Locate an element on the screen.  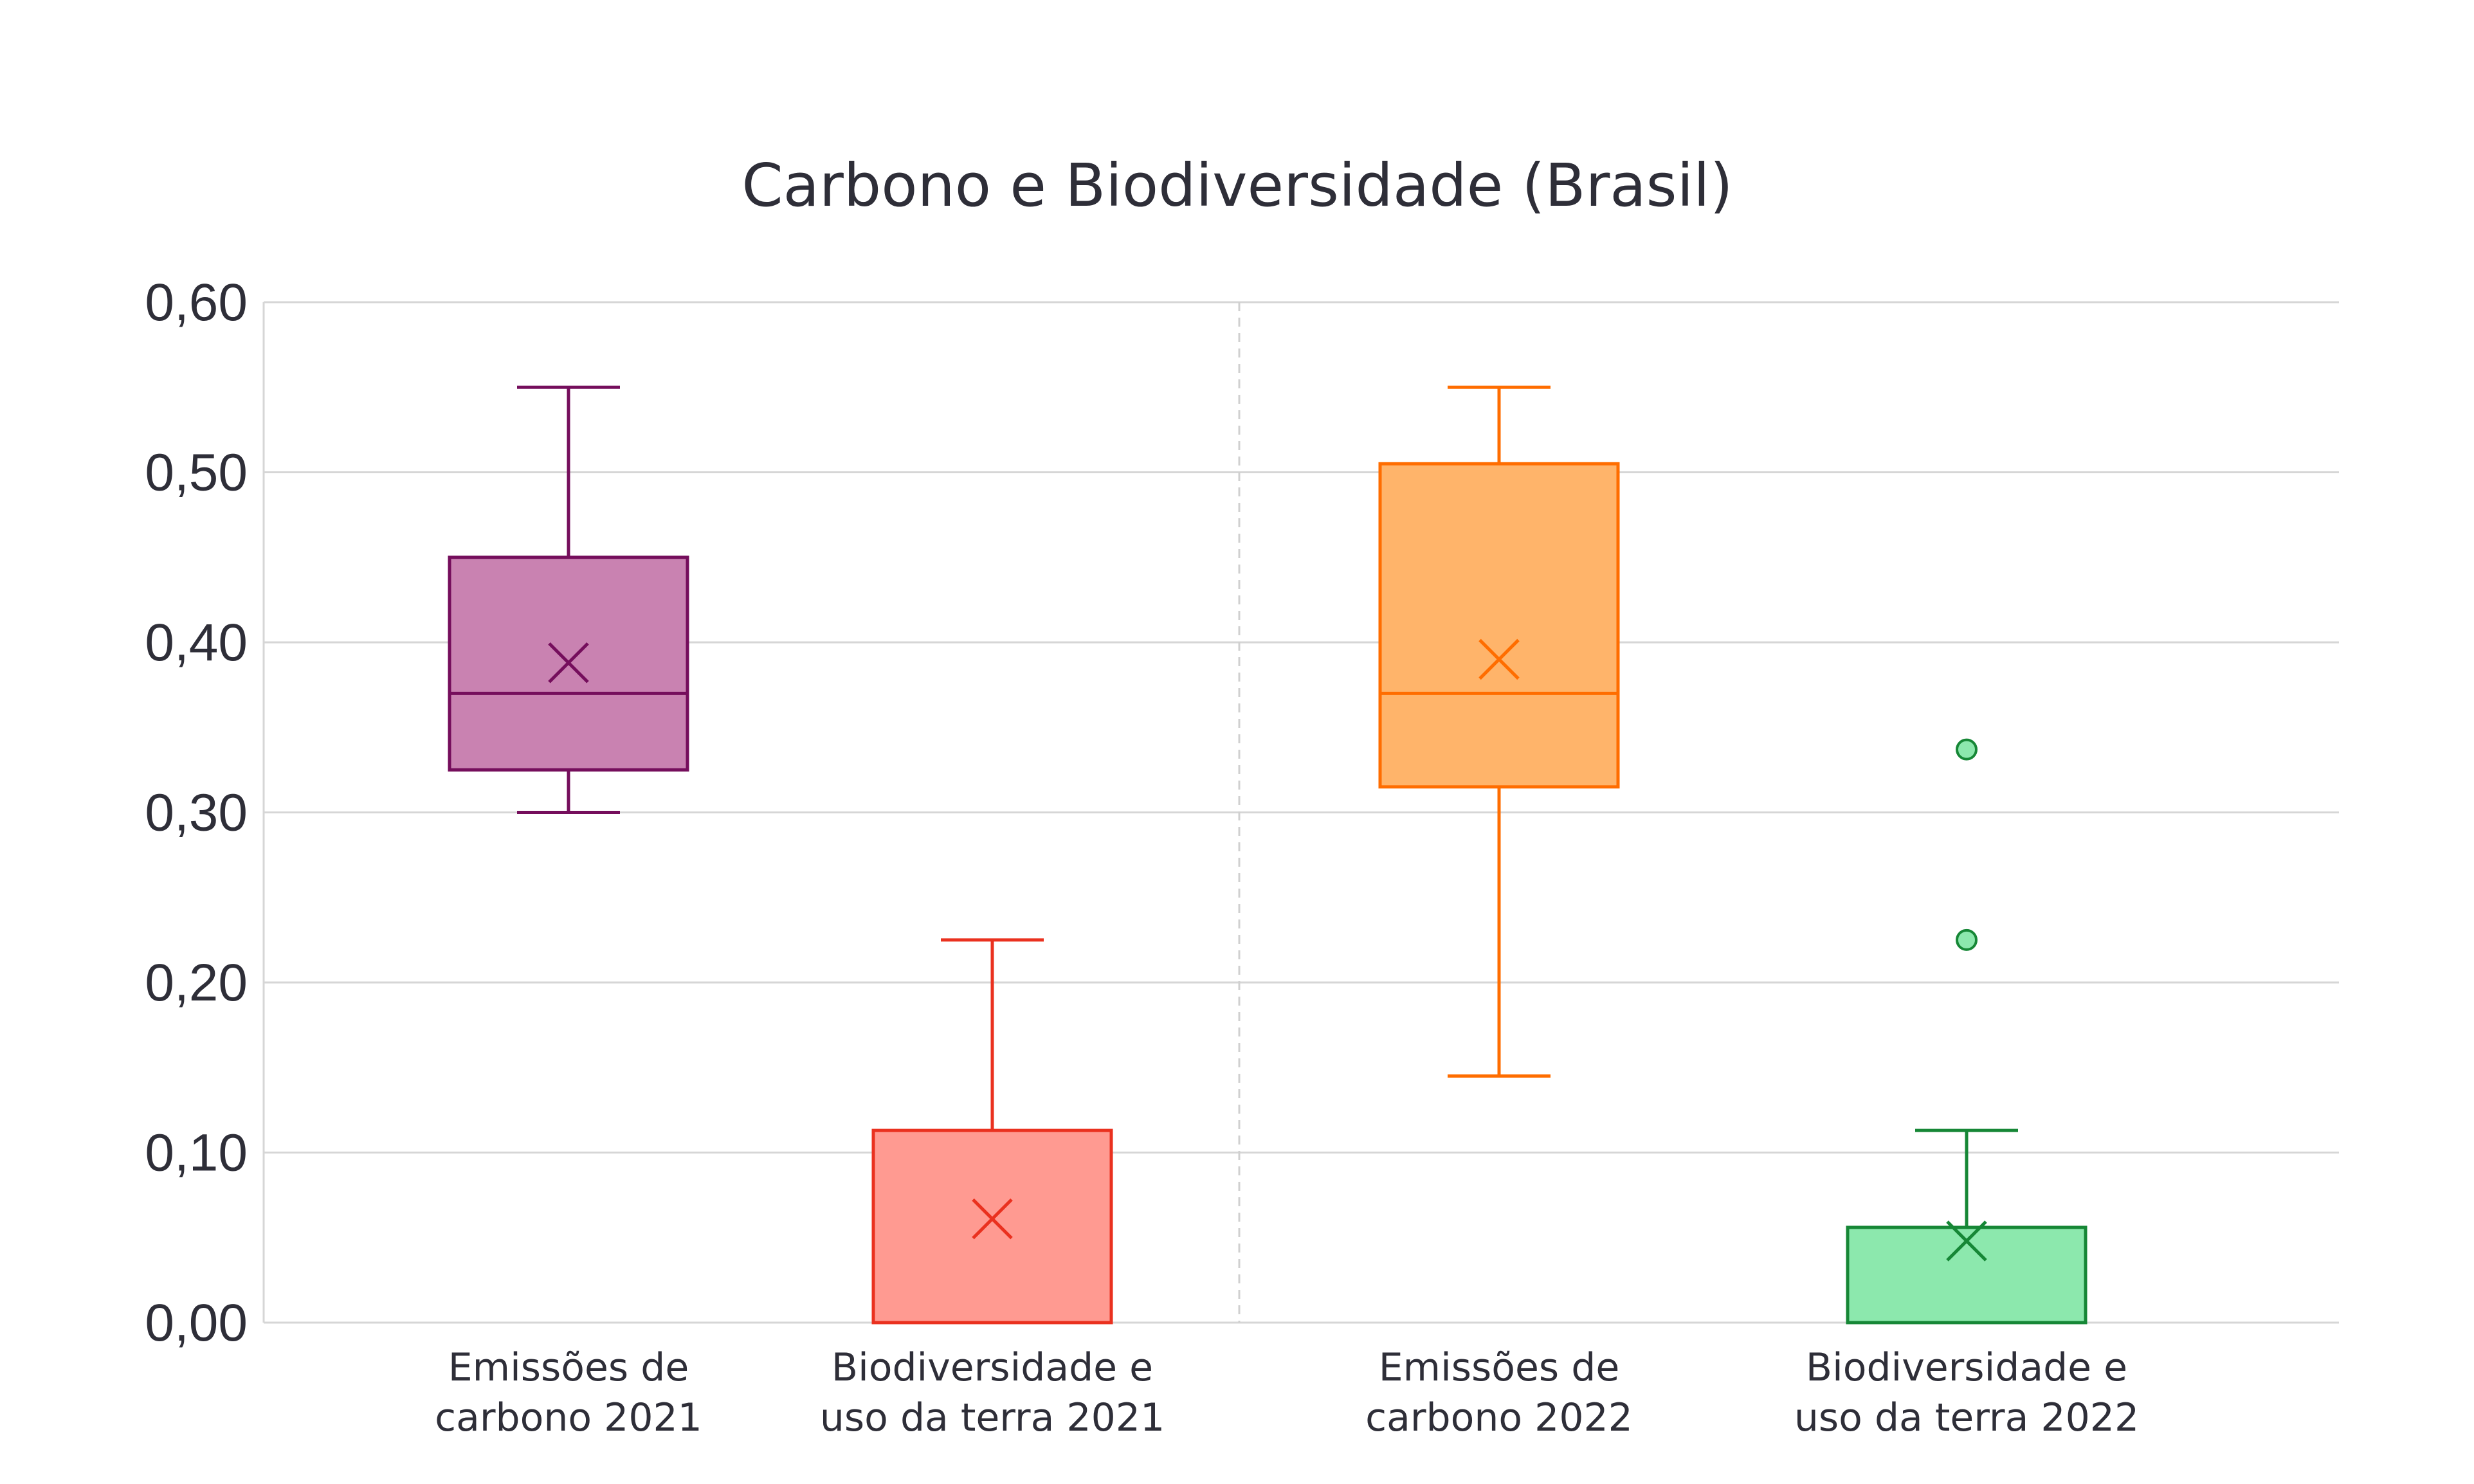
y-axis-ticks: 0,00 0,10 0,20 0,30 0,40 0,50 0,60 is located at coordinates (196, 812).